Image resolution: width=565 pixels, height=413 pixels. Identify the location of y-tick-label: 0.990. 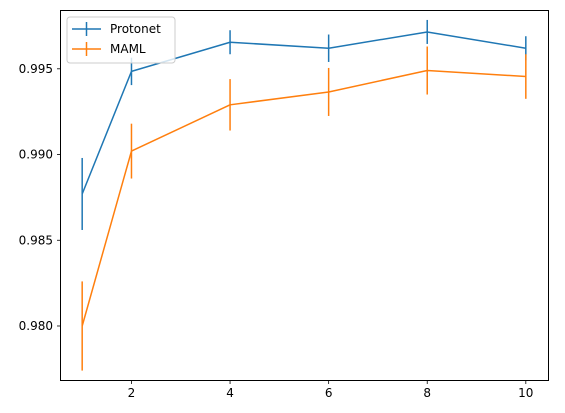
(36, 155).